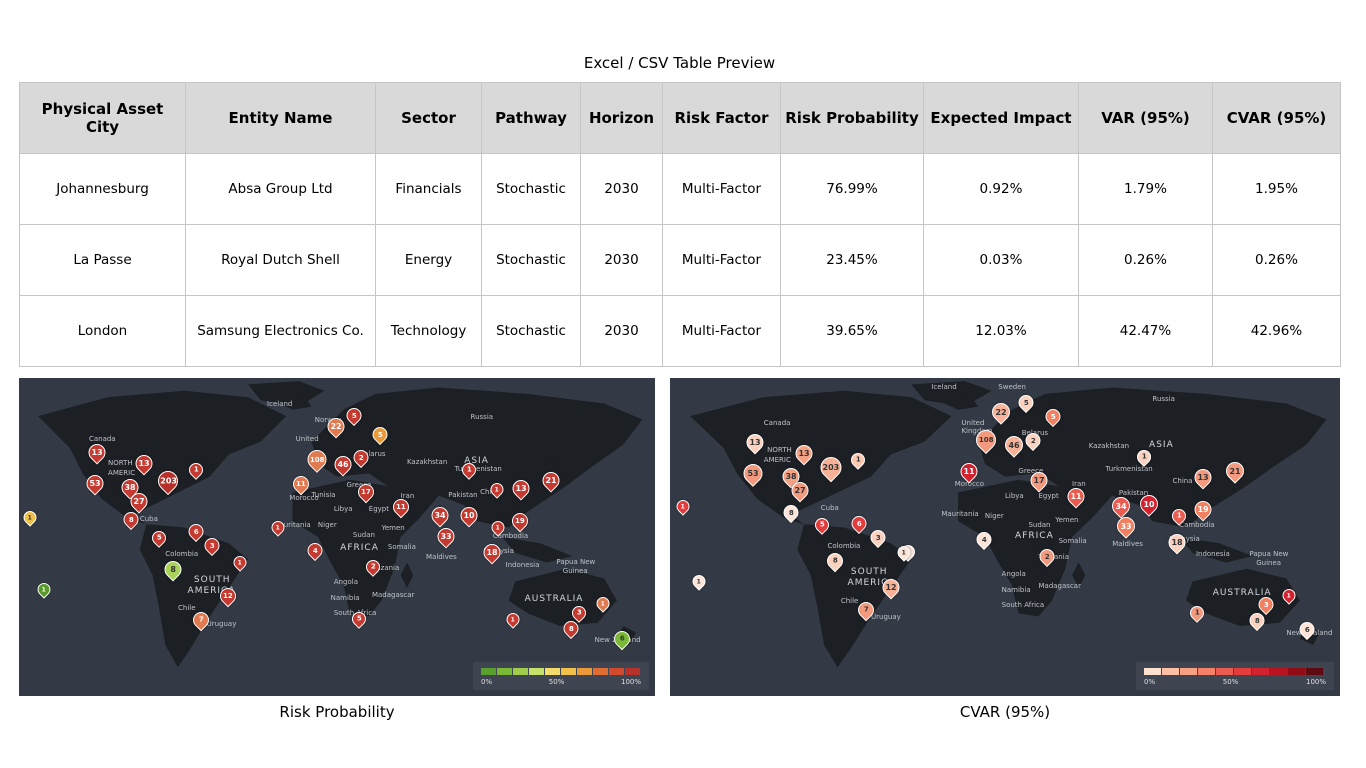 Image resolution: width=1366 pixels, height=768 pixels. Describe the element at coordinates (1133, 493) in the screenshot. I see `region-label: Pakistan` at that location.